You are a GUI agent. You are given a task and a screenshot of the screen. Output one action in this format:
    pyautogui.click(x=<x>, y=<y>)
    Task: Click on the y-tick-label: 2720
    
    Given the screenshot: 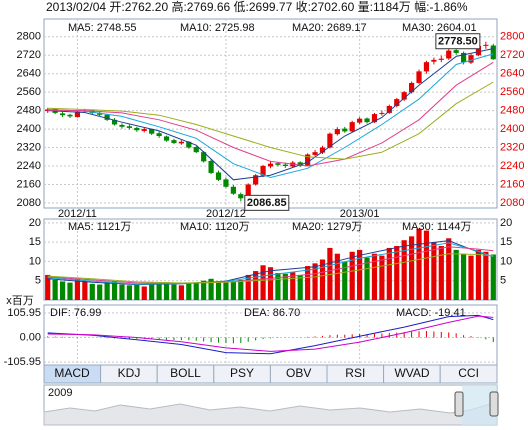 What is the action you would take?
    pyautogui.click(x=29, y=55)
    